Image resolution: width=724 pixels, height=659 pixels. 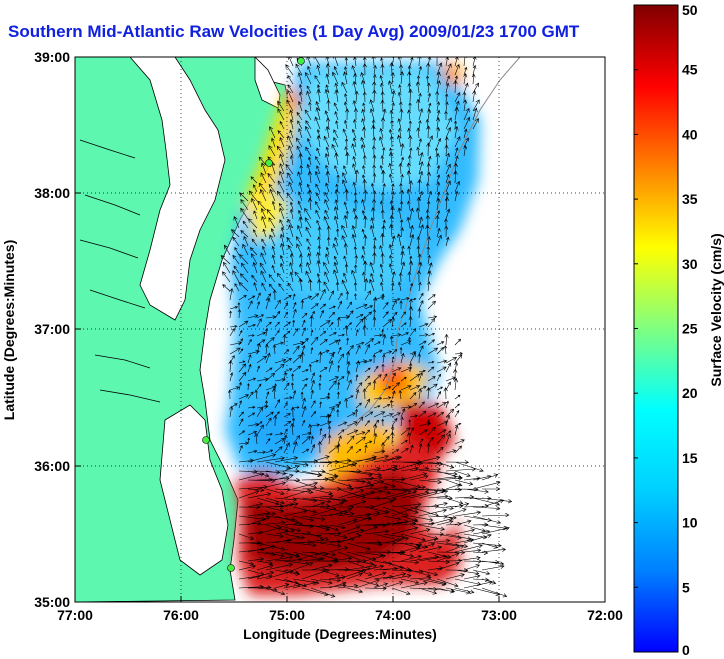 I want to click on colorbar-tick-label: 0, so click(x=686, y=650).